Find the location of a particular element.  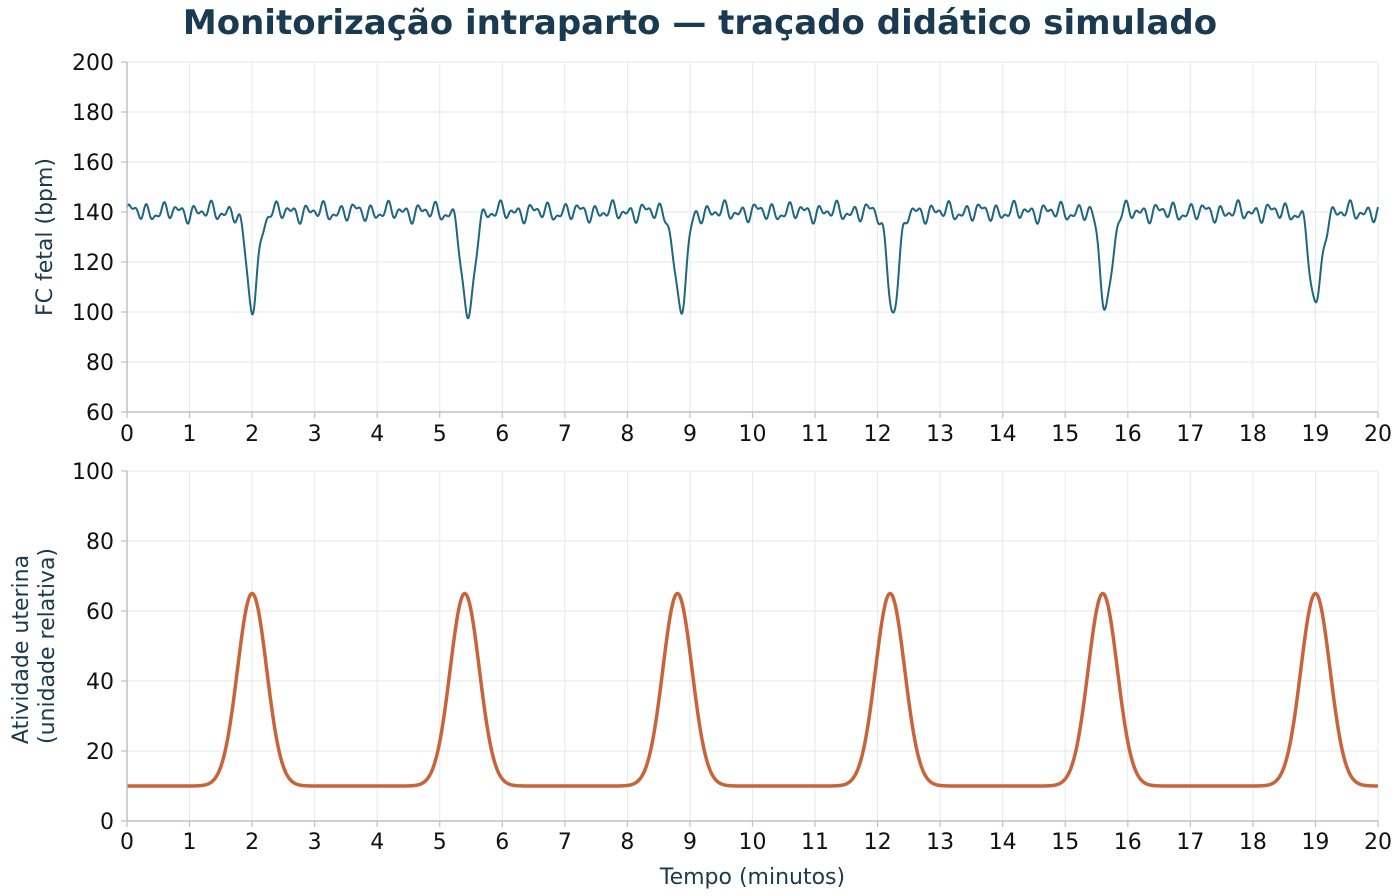

uterine-ylabel-line-1: Atividade uterina is located at coordinates (21, 649).